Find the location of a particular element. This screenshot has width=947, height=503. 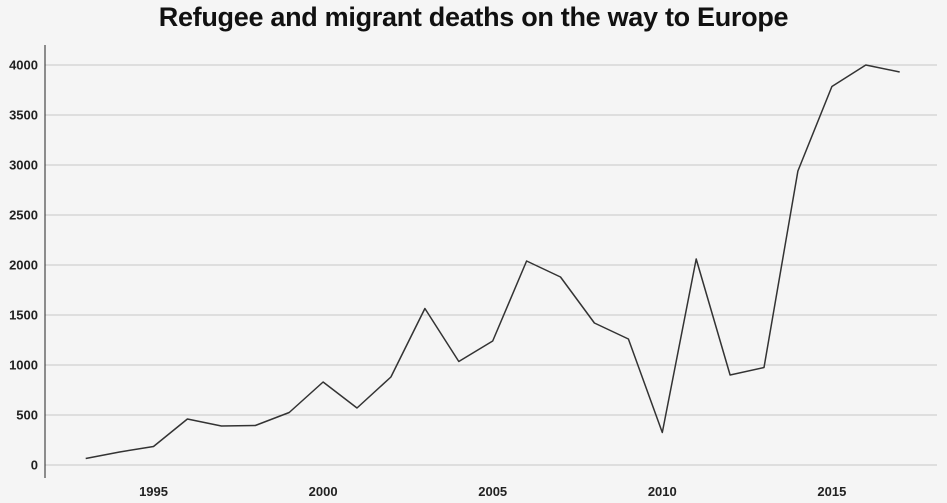

y-tick-label: 3500 is located at coordinates (23, 115).